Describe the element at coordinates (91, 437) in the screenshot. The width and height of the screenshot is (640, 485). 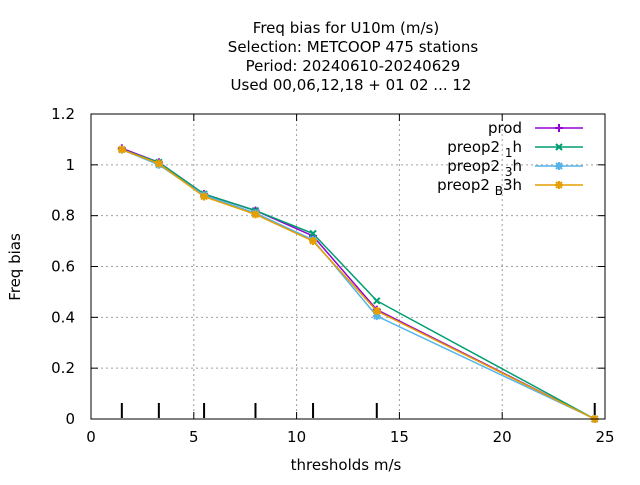
I see `x-tick-label: 0` at that location.